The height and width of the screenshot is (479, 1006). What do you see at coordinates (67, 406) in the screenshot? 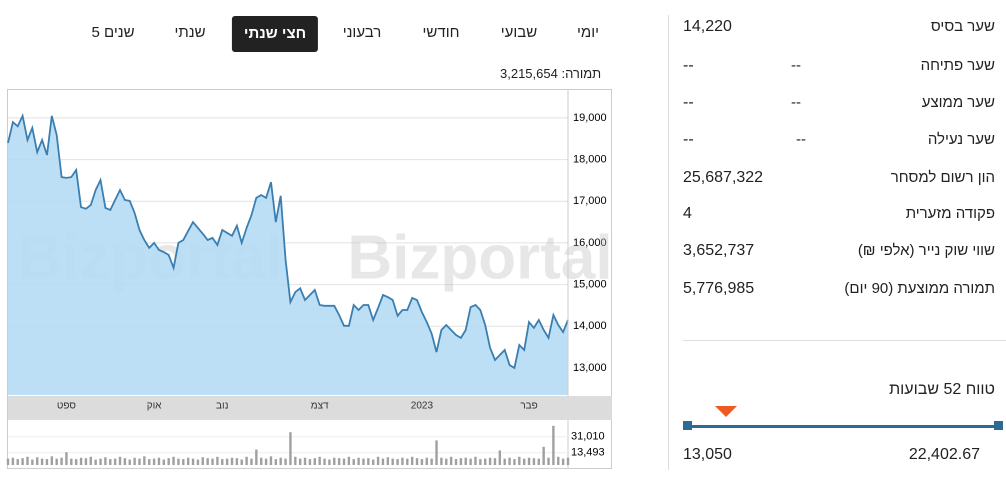
I see `x-tick-label: ספט` at bounding box center [67, 406].